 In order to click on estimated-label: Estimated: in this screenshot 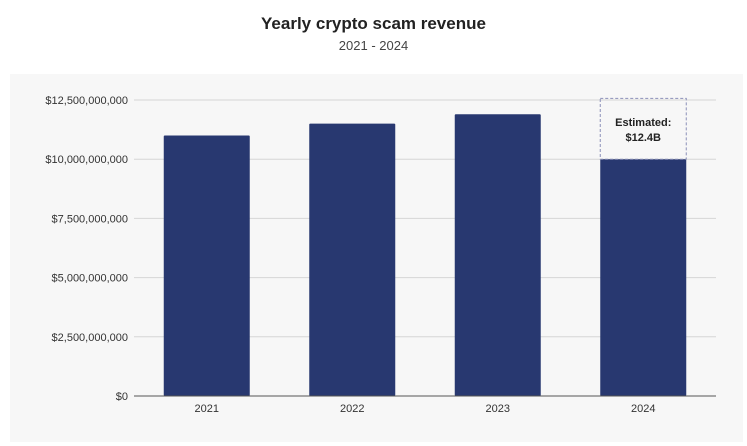, I will do `click(643, 123)`.